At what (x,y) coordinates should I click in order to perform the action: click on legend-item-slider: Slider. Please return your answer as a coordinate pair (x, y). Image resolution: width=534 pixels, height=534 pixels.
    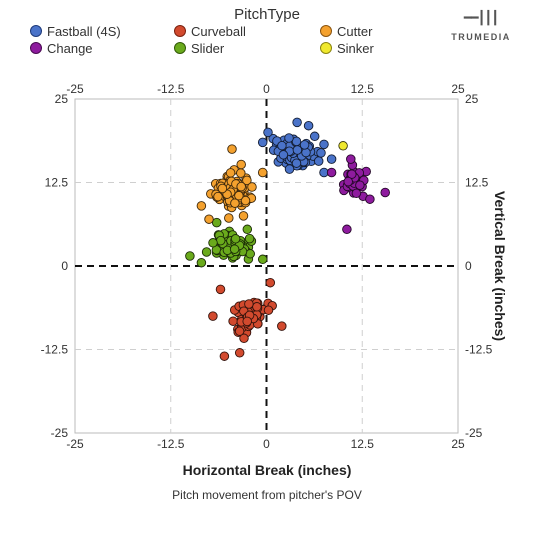
    Looking at the image, I should click on (199, 48).